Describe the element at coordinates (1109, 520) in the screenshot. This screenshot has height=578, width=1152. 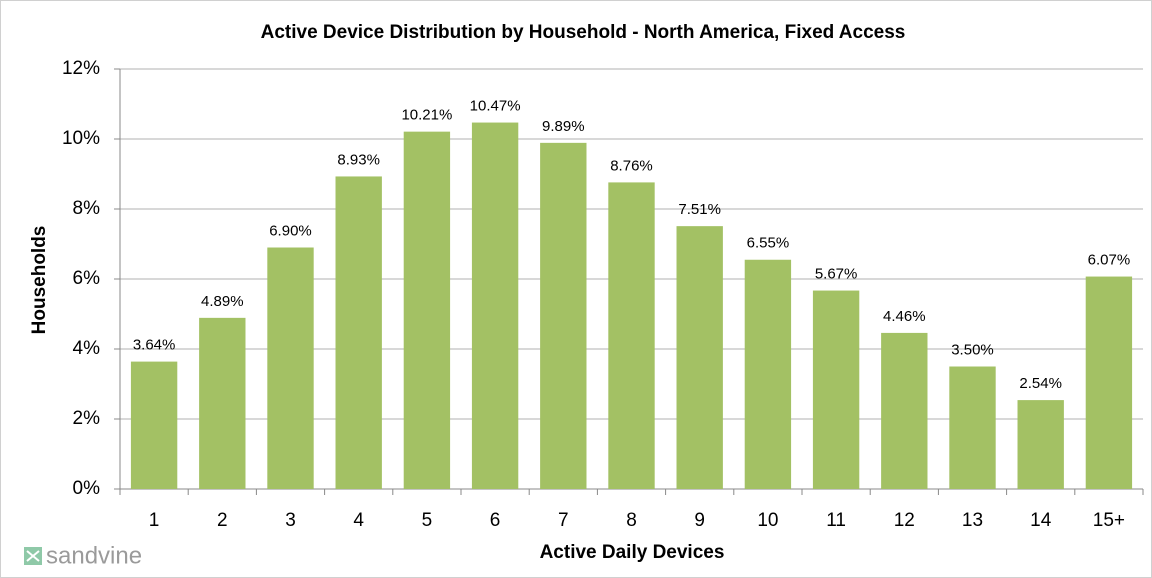
I see `x-tick-label: 15+` at that location.